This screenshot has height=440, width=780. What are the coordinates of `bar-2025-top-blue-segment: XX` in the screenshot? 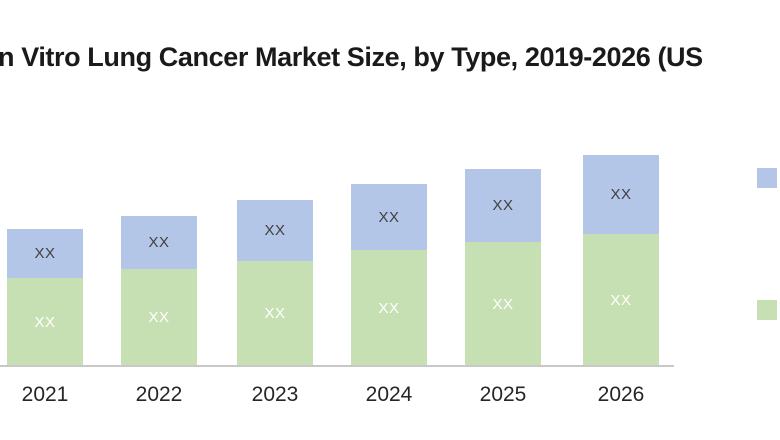 It's located at (503, 205).